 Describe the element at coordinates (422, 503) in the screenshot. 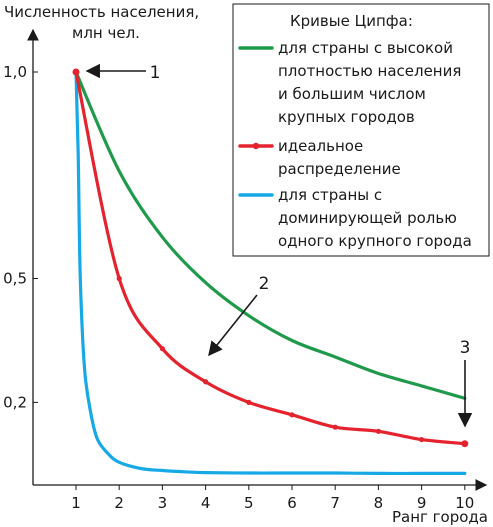

I see `x-tick-label: 9` at that location.